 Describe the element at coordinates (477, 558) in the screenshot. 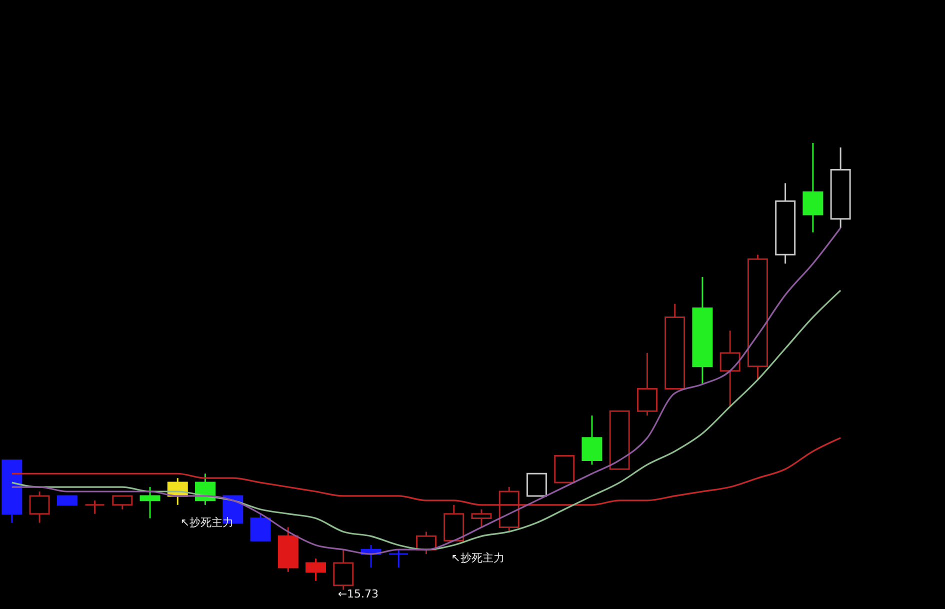

I see `annotation: ↖抄死主力` at that location.